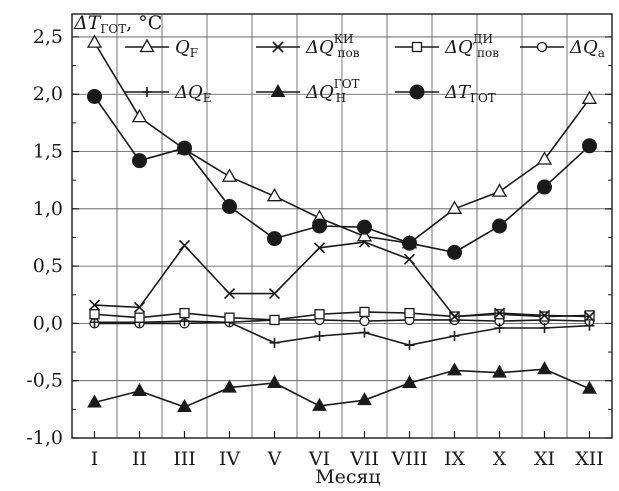 The width and height of the screenshot is (619, 491). I want to click on legend-item-q_pov_ki: ΔQКИ пов, so click(308, 46).